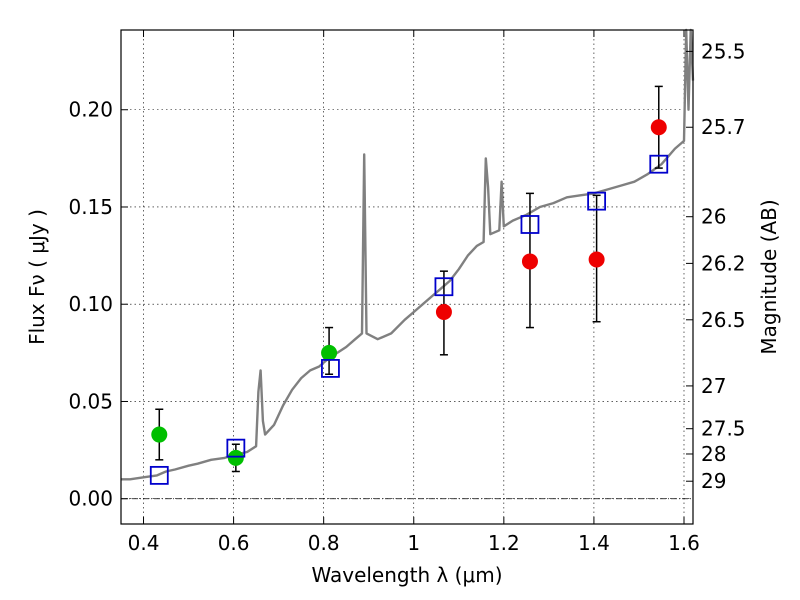 This screenshot has width=800, height=600. What do you see at coordinates (90, 499) in the screenshot?
I see `y-tick-label: 0.00` at bounding box center [90, 499].